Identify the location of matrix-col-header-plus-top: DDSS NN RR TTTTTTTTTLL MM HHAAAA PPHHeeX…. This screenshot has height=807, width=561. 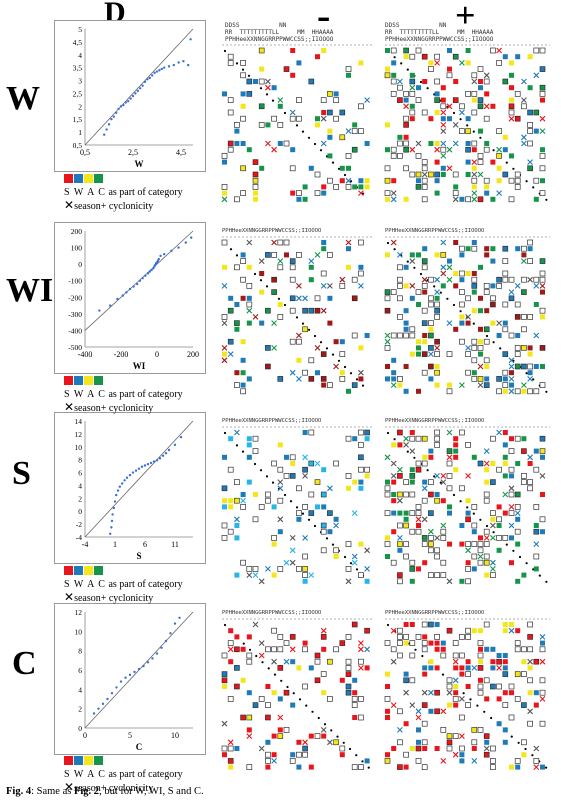
(439, 32).